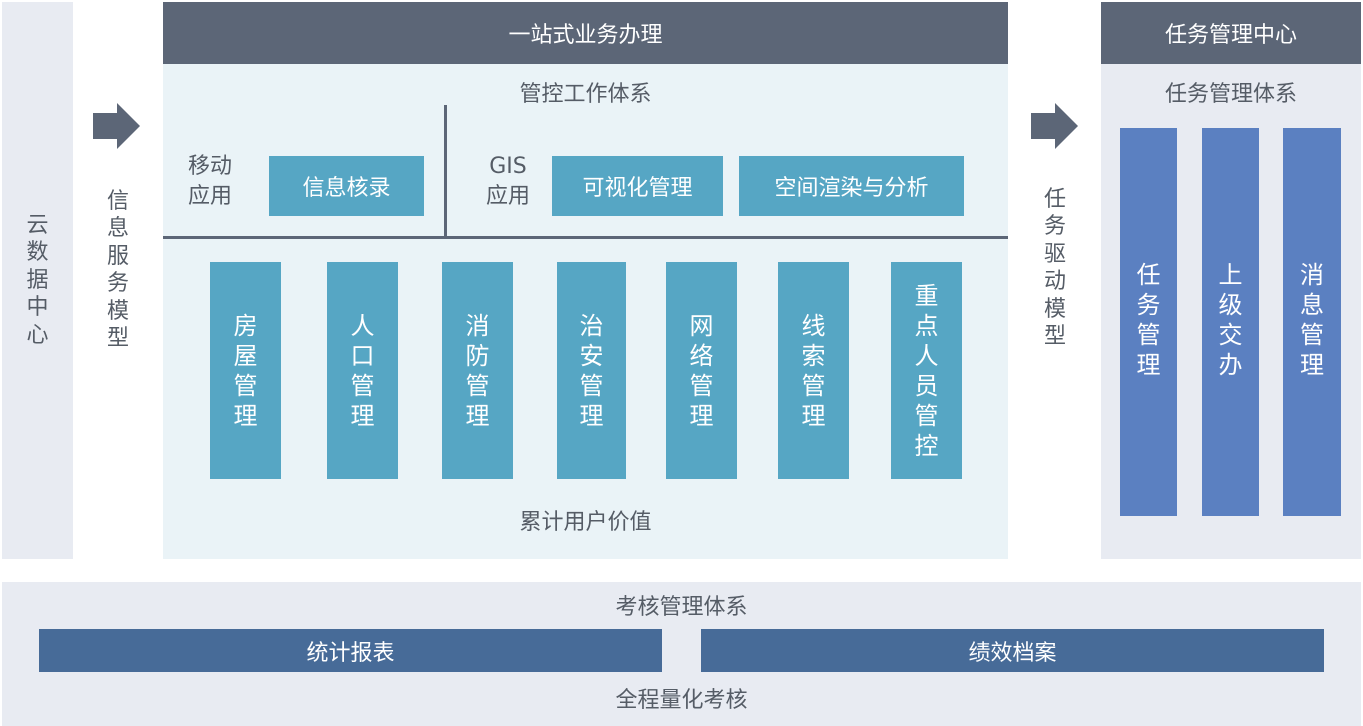  I want to click on divider-vertical, so click(445, 171).